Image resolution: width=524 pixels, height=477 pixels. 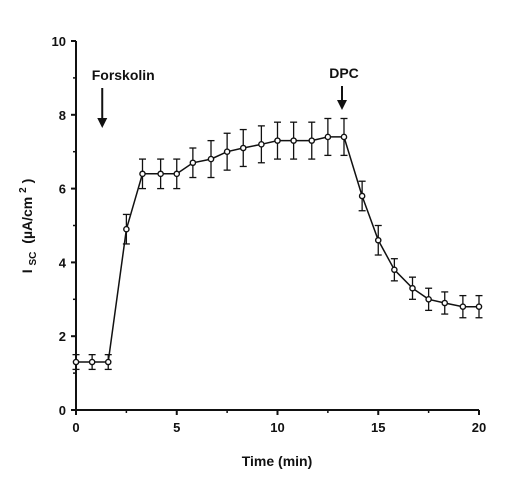 What do you see at coordinates (176, 427) in the screenshot?
I see `x-tick-label: 5` at bounding box center [176, 427].